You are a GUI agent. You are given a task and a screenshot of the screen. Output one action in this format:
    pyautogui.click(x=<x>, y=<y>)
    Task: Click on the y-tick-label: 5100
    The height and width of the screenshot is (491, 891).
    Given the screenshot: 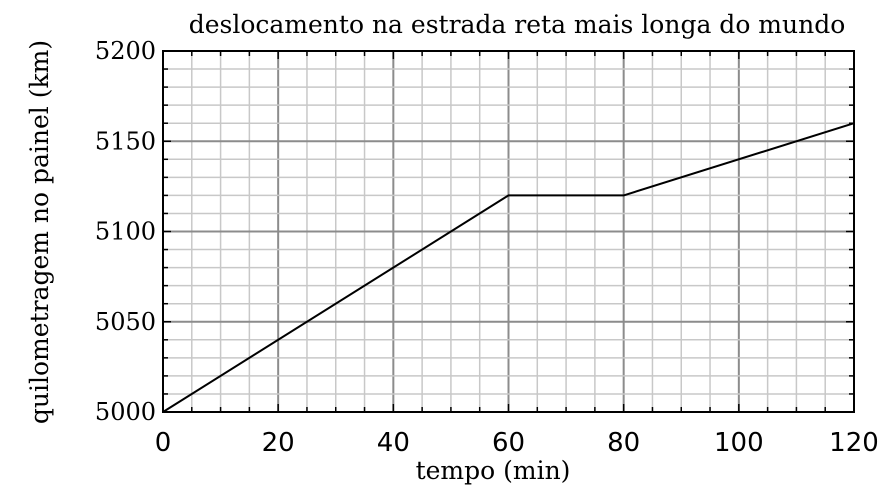 What is the action you would take?
    pyautogui.click(x=125, y=232)
    